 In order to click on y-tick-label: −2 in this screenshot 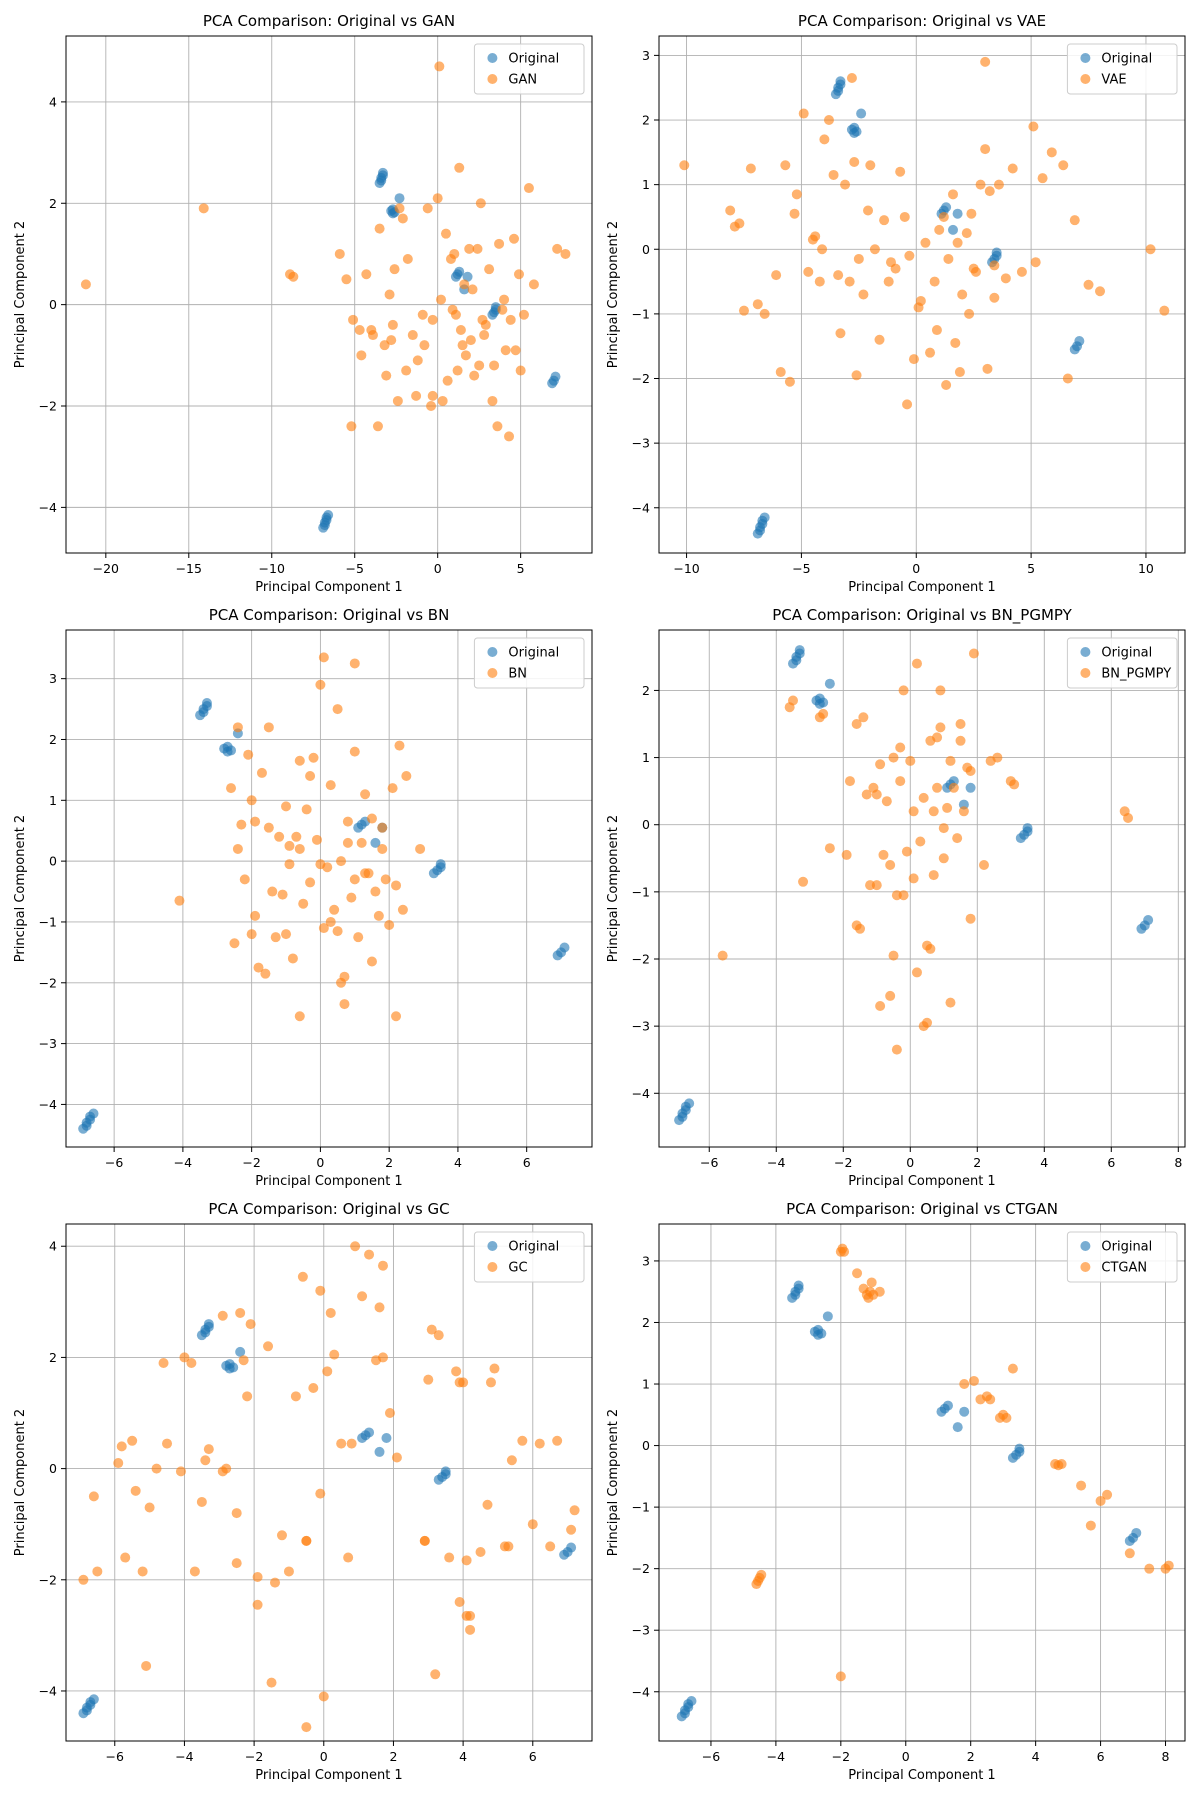, I will do `click(48, 1579)`.